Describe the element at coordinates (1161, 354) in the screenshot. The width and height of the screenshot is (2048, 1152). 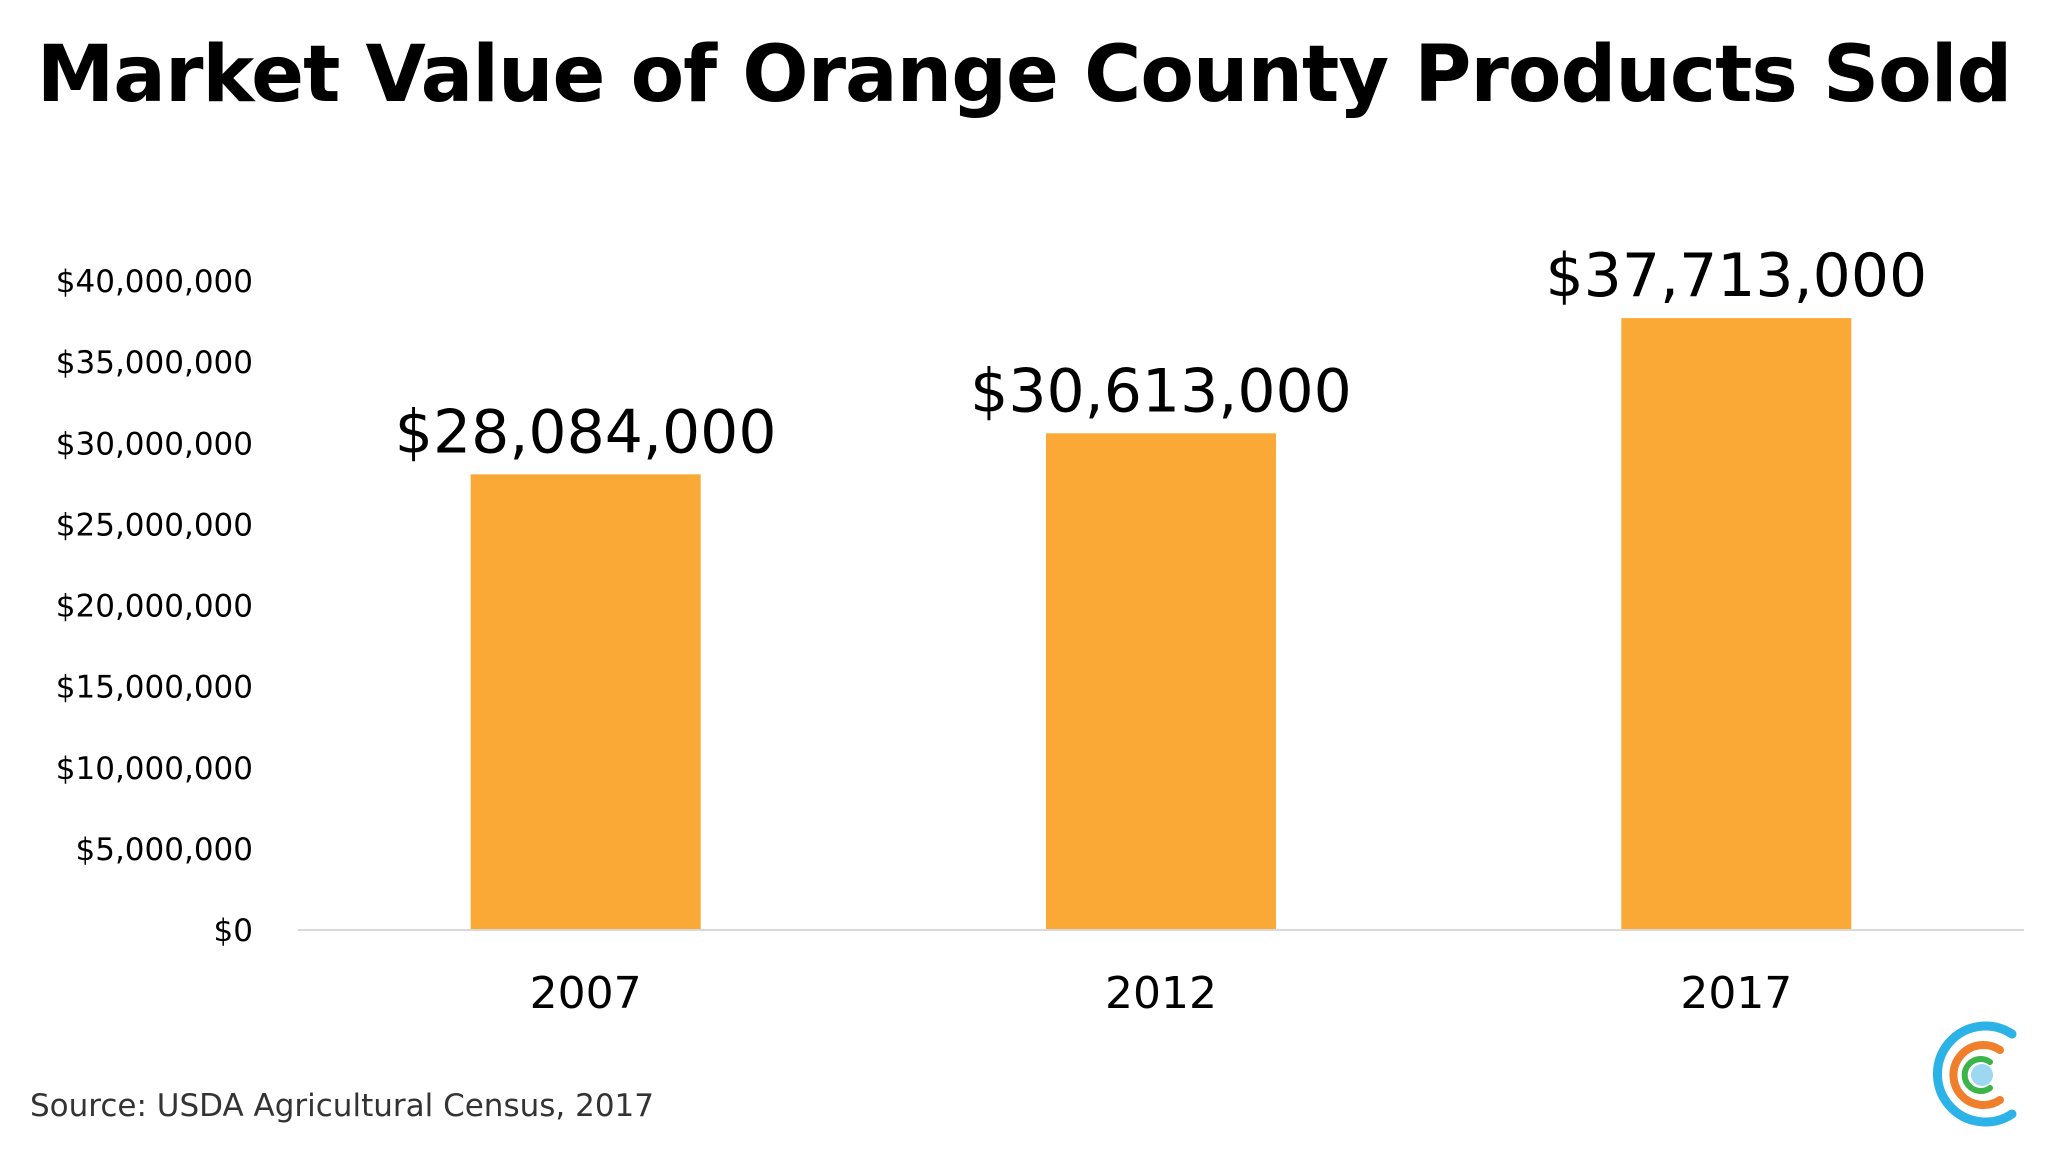
I see `data-labels: $28,084,000 $30,613,000 $37,713,000` at that location.